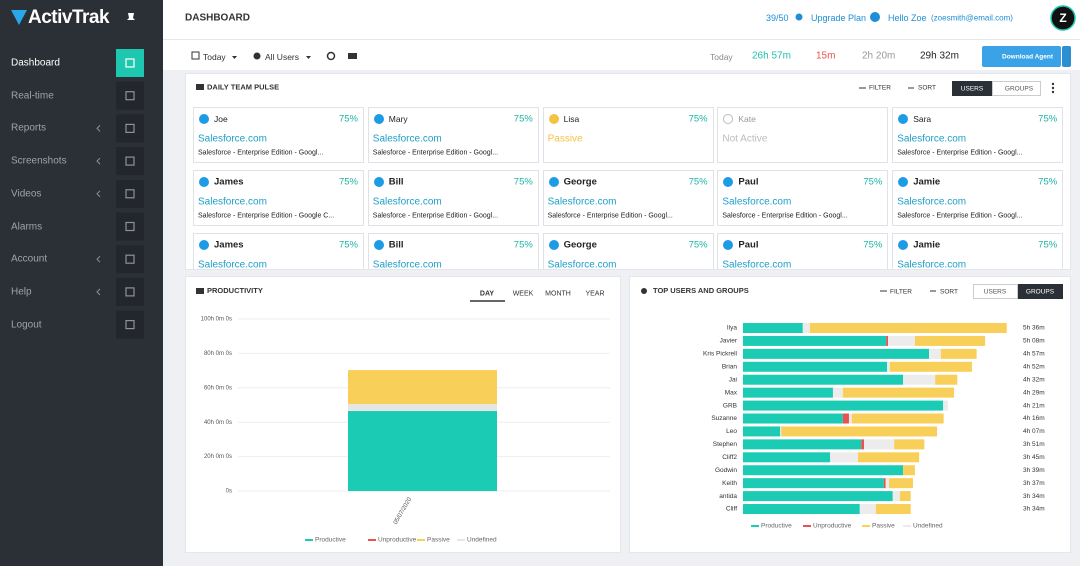 The width and height of the screenshot is (1080, 566). Describe the element at coordinates (29, 128) in the screenshot. I see `nav-item: Reports` at that location.